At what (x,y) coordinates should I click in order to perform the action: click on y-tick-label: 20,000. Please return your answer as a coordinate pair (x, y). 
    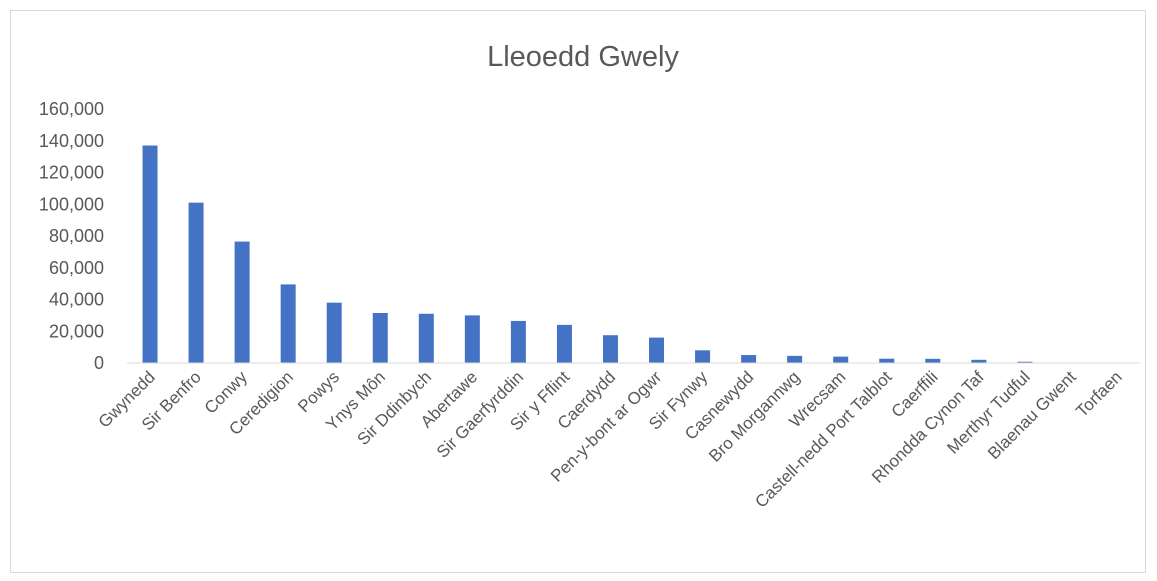
    Looking at the image, I should click on (76, 331).